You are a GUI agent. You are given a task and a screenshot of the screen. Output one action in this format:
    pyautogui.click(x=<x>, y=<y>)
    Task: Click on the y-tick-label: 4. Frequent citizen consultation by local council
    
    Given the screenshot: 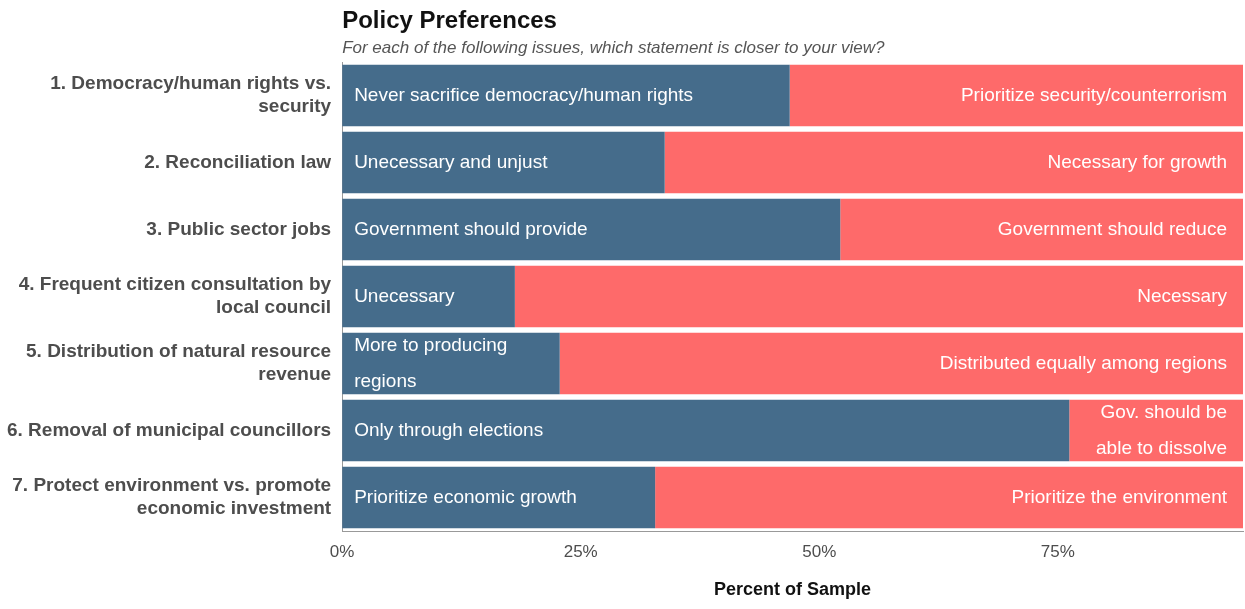 What is the action you would take?
    pyautogui.click(x=175, y=295)
    